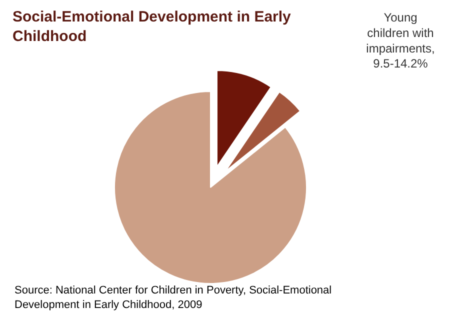  Describe the element at coordinates (173, 297) in the screenshot. I see `source-note: Source: National Center for Children in Poverty, Social-Emotional Development in Early Childhood, 2009` at that location.